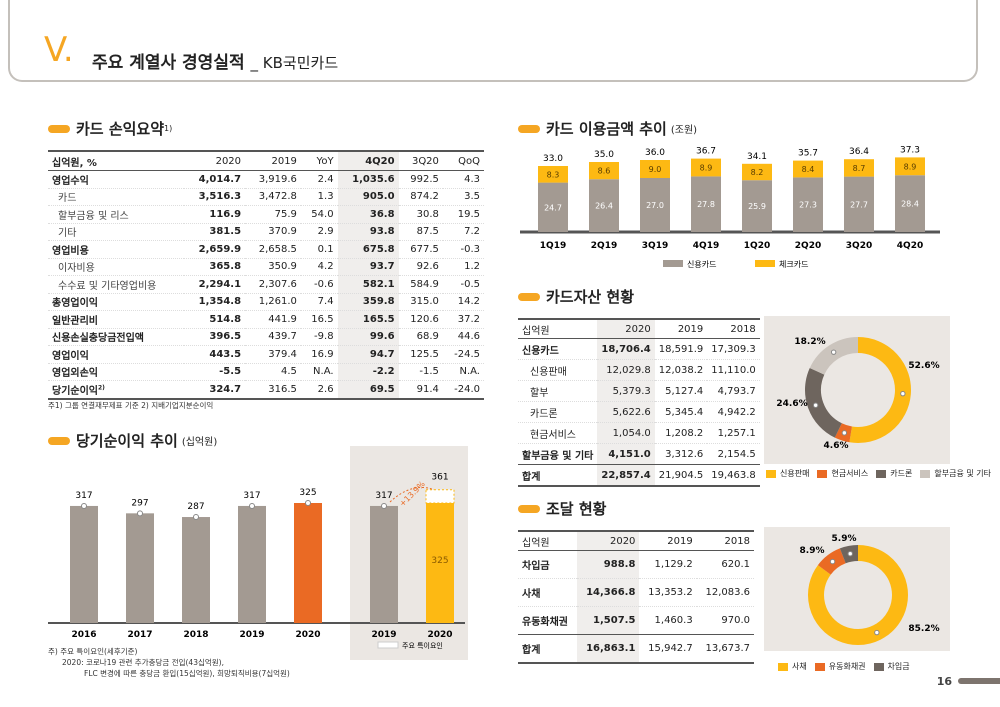 Image resolution: width=1000 pixels, height=707 pixels. What do you see at coordinates (636, 649) in the screenshot?
I see `table-row: 합계 16,863.1 15,942.7 13,673.7` at bounding box center [636, 649].